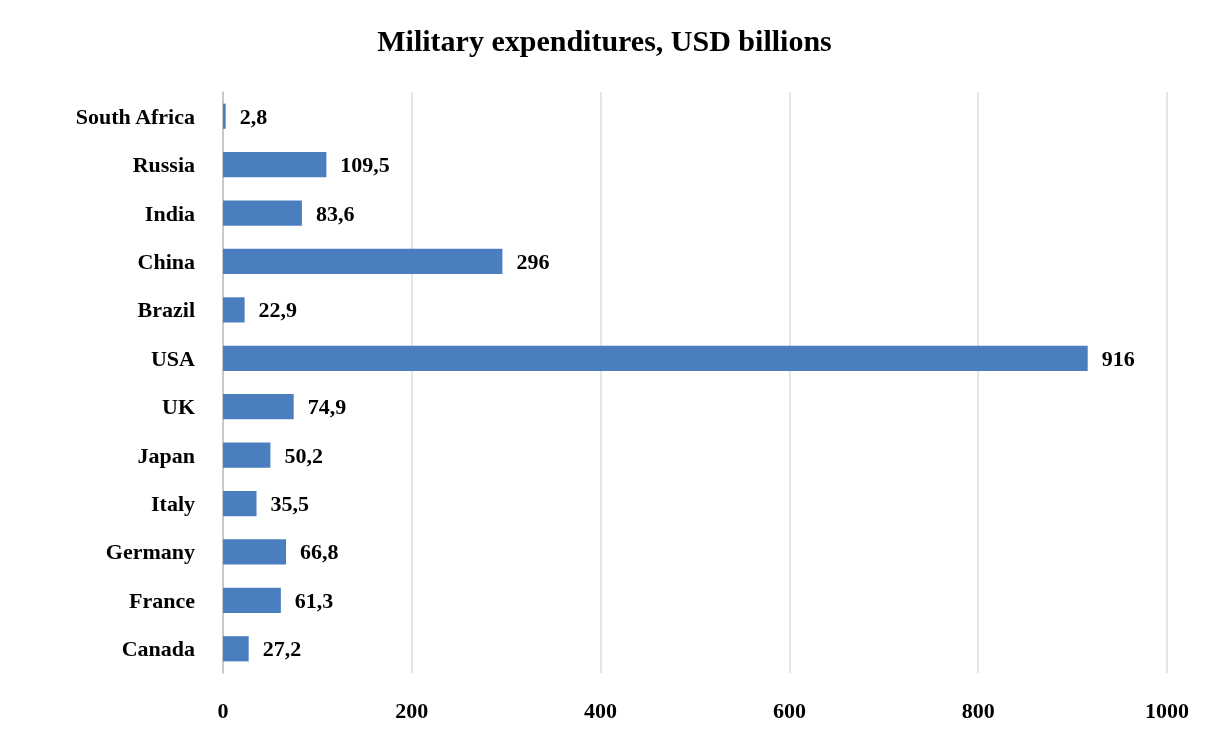 This screenshot has width=1209, height=729. What do you see at coordinates (173, 358) in the screenshot?
I see `y-tick-label: USA` at bounding box center [173, 358].